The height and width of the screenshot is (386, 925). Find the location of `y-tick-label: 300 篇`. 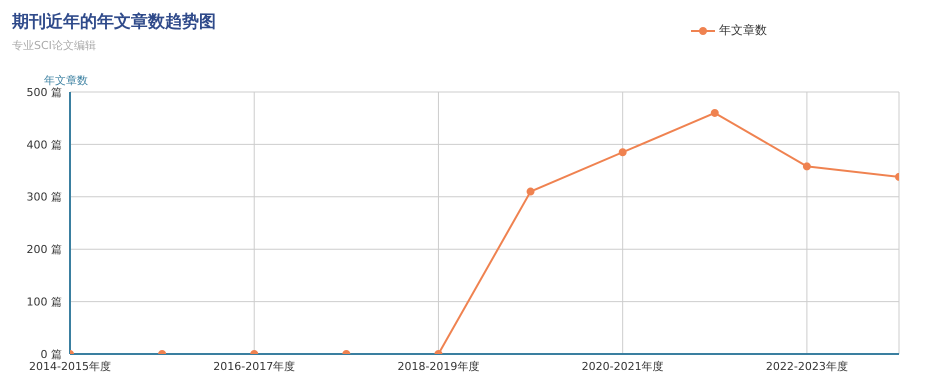

y-tick-label: 300 篇 is located at coordinates (44, 197).